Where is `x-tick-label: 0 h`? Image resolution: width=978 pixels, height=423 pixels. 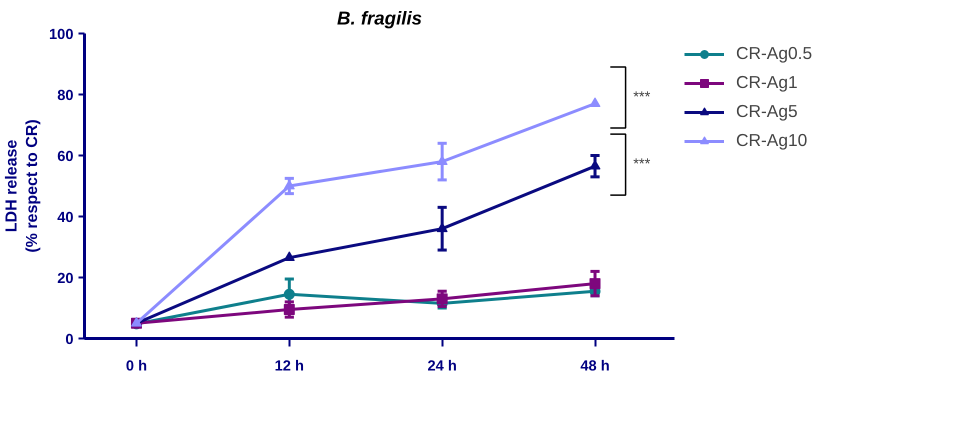 x-tick-label: 0 h is located at coordinates (137, 366).